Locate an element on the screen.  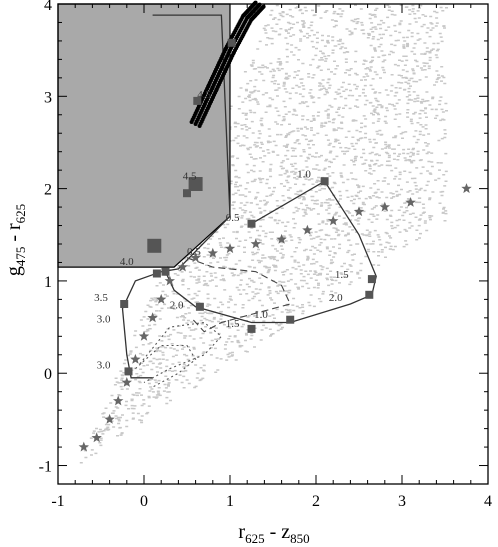
x-axis-title-sub2: 850 is located at coordinates (300, 538).